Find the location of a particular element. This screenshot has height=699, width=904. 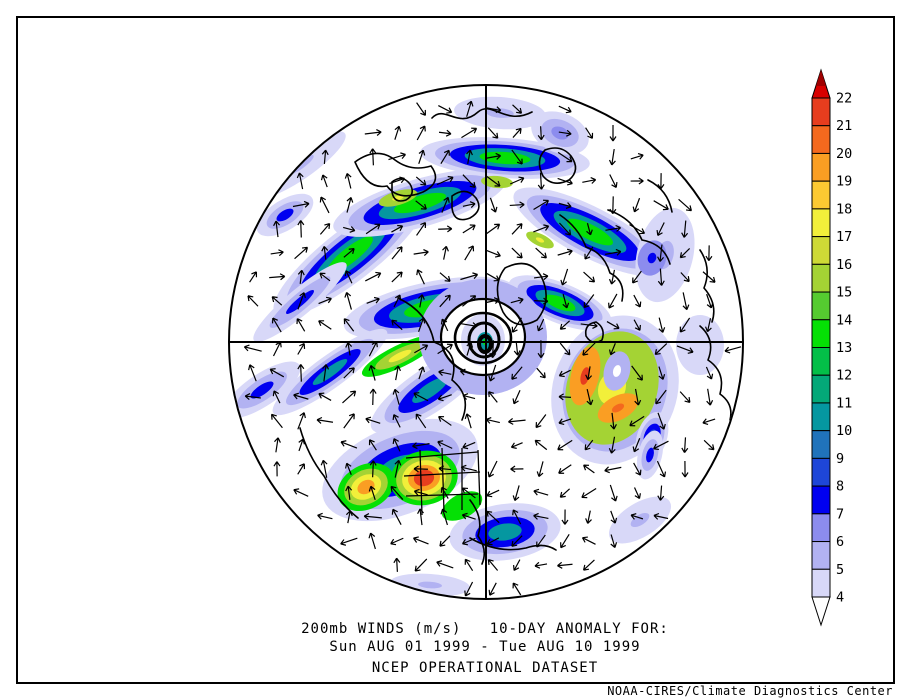

colorbar-tick-label: 17 is located at coordinates (844, 237).